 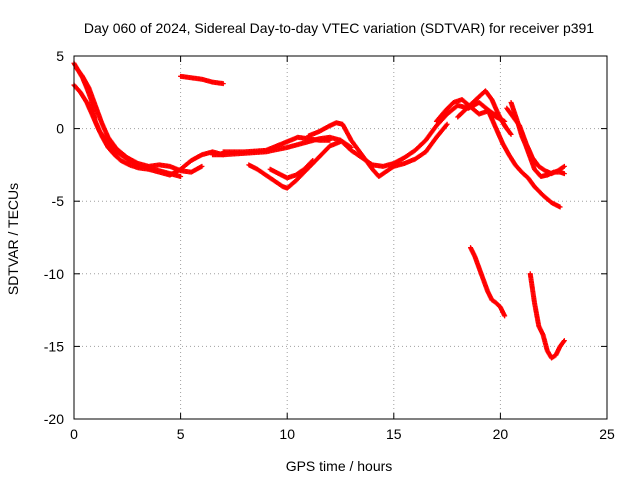 I want to click on series-arc-q, so click(x=547, y=316).